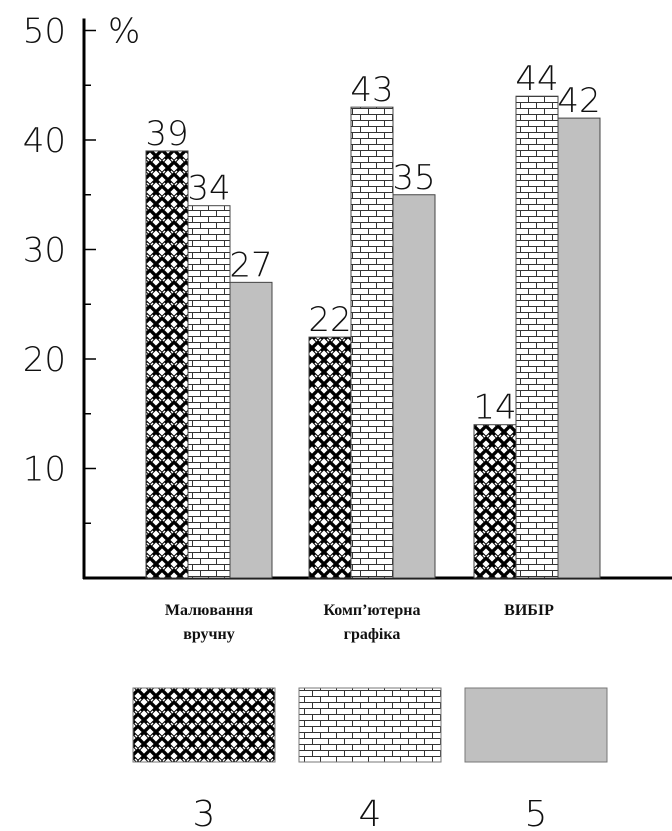 The height and width of the screenshot is (831, 672). I want to click on data-label: 35, so click(413, 178).